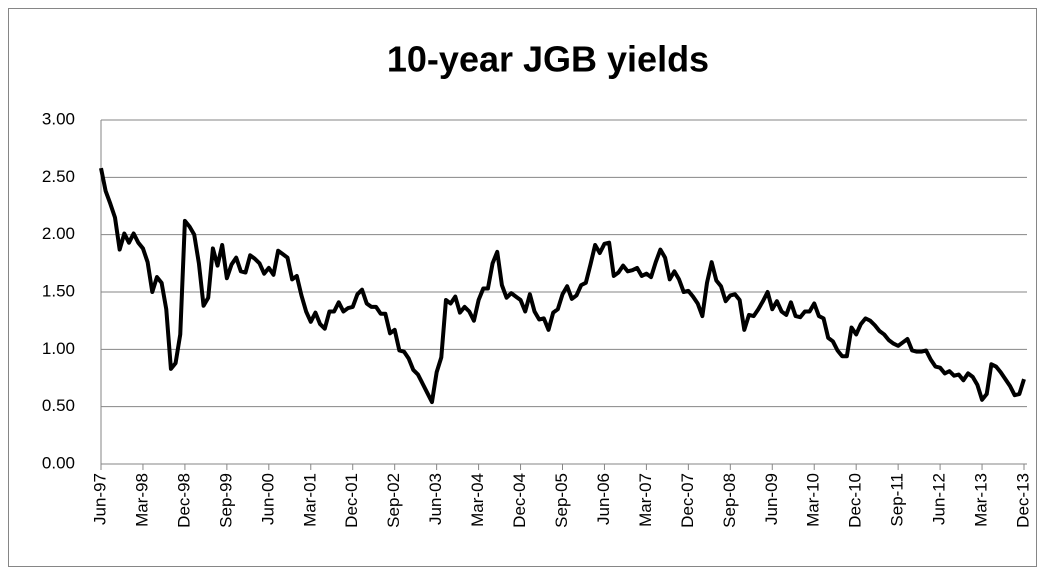 The image size is (1045, 575). Describe the element at coordinates (729, 500) in the screenshot. I see `x-tick-label: Sep-08` at that location.